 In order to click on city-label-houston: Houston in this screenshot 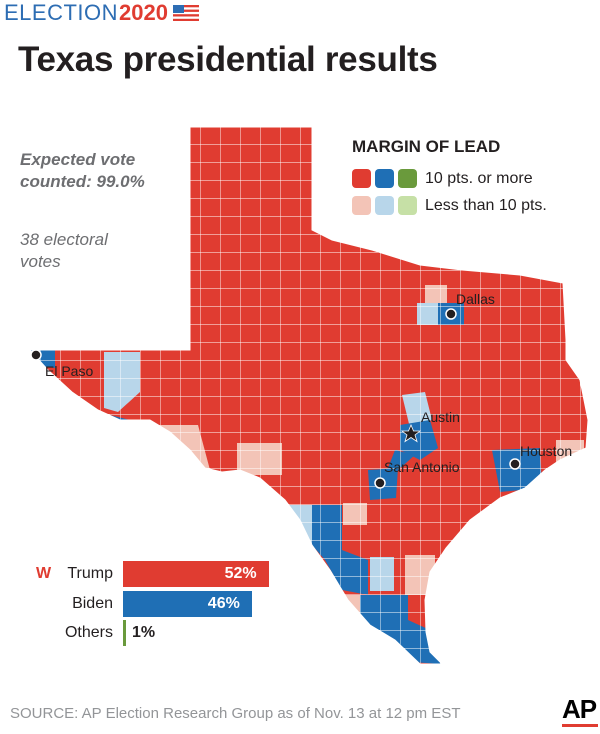, I will do `click(546, 451)`.